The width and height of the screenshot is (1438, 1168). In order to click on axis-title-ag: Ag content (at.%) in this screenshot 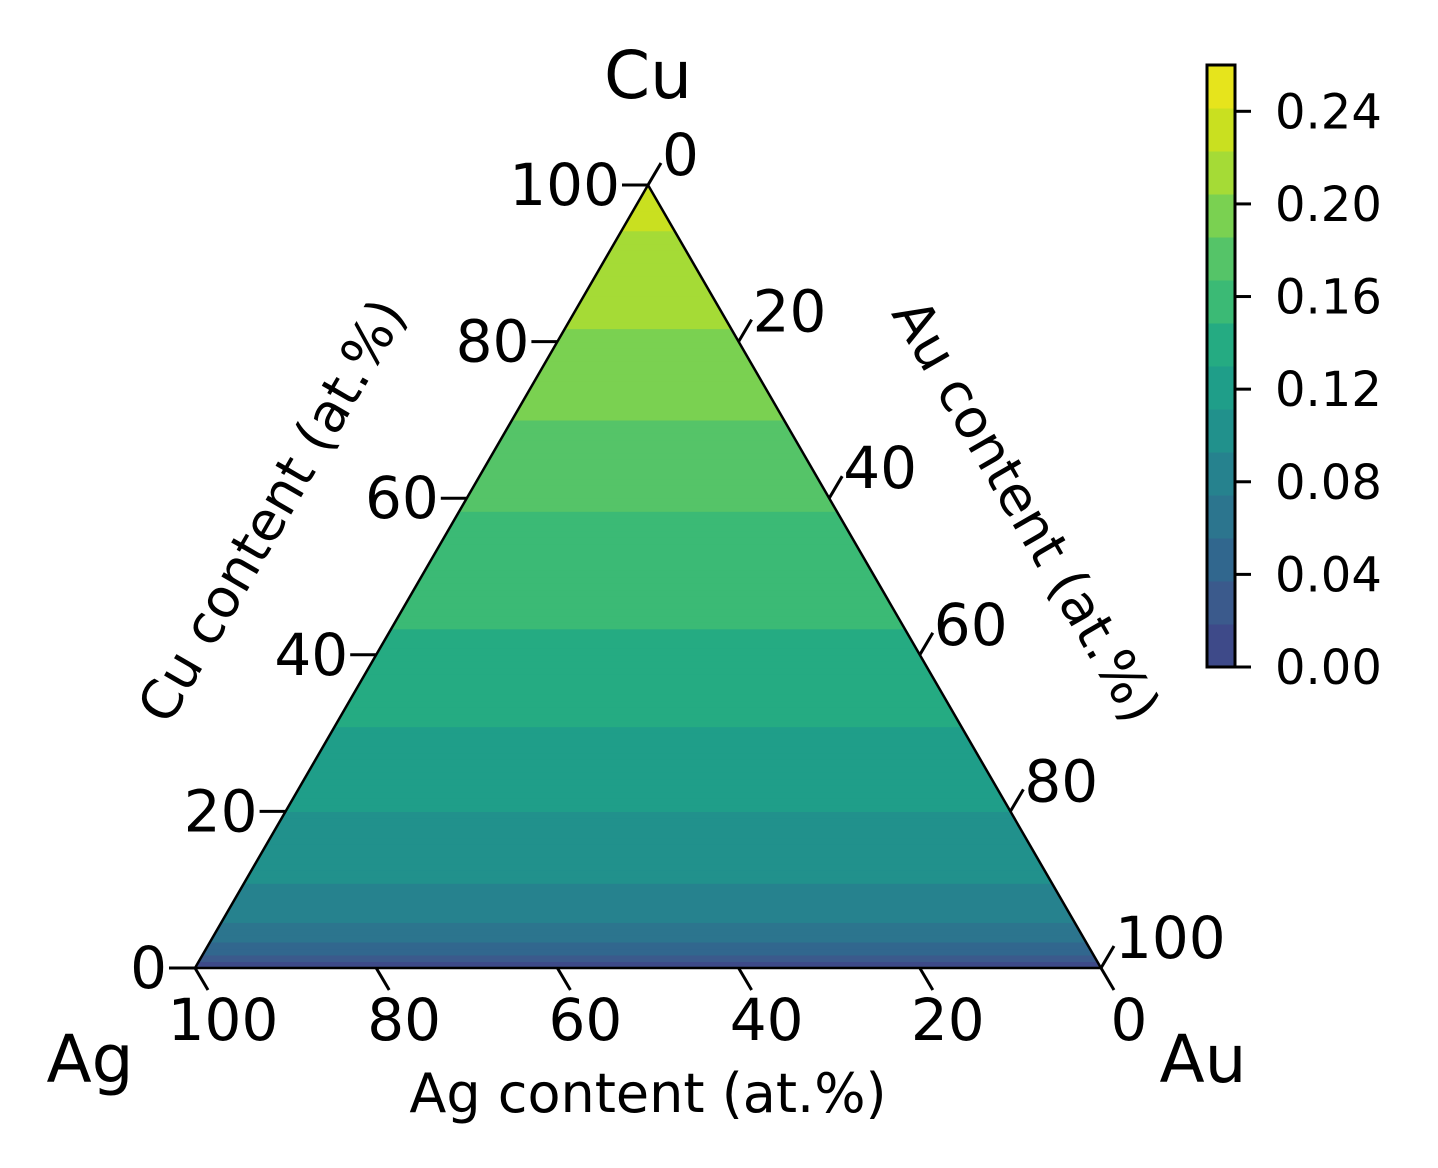, I will do `click(647, 1093)`.